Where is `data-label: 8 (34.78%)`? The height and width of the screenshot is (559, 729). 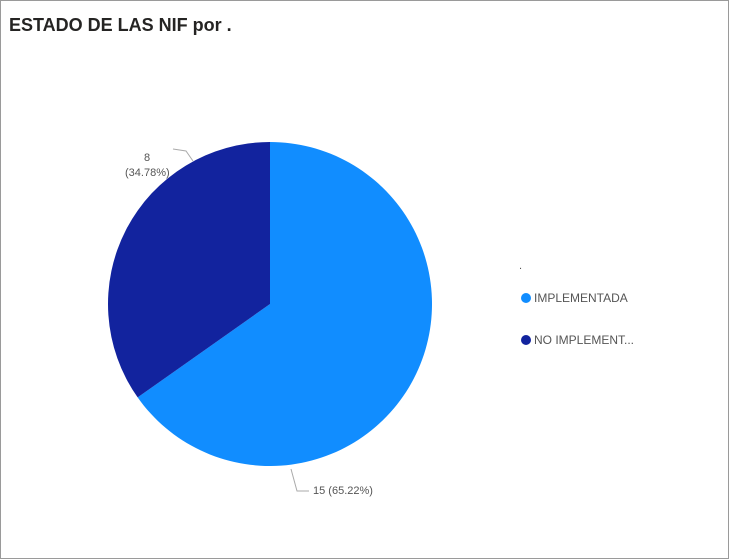
data-label: 8 (34.78%) is located at coordinates (147, 165).